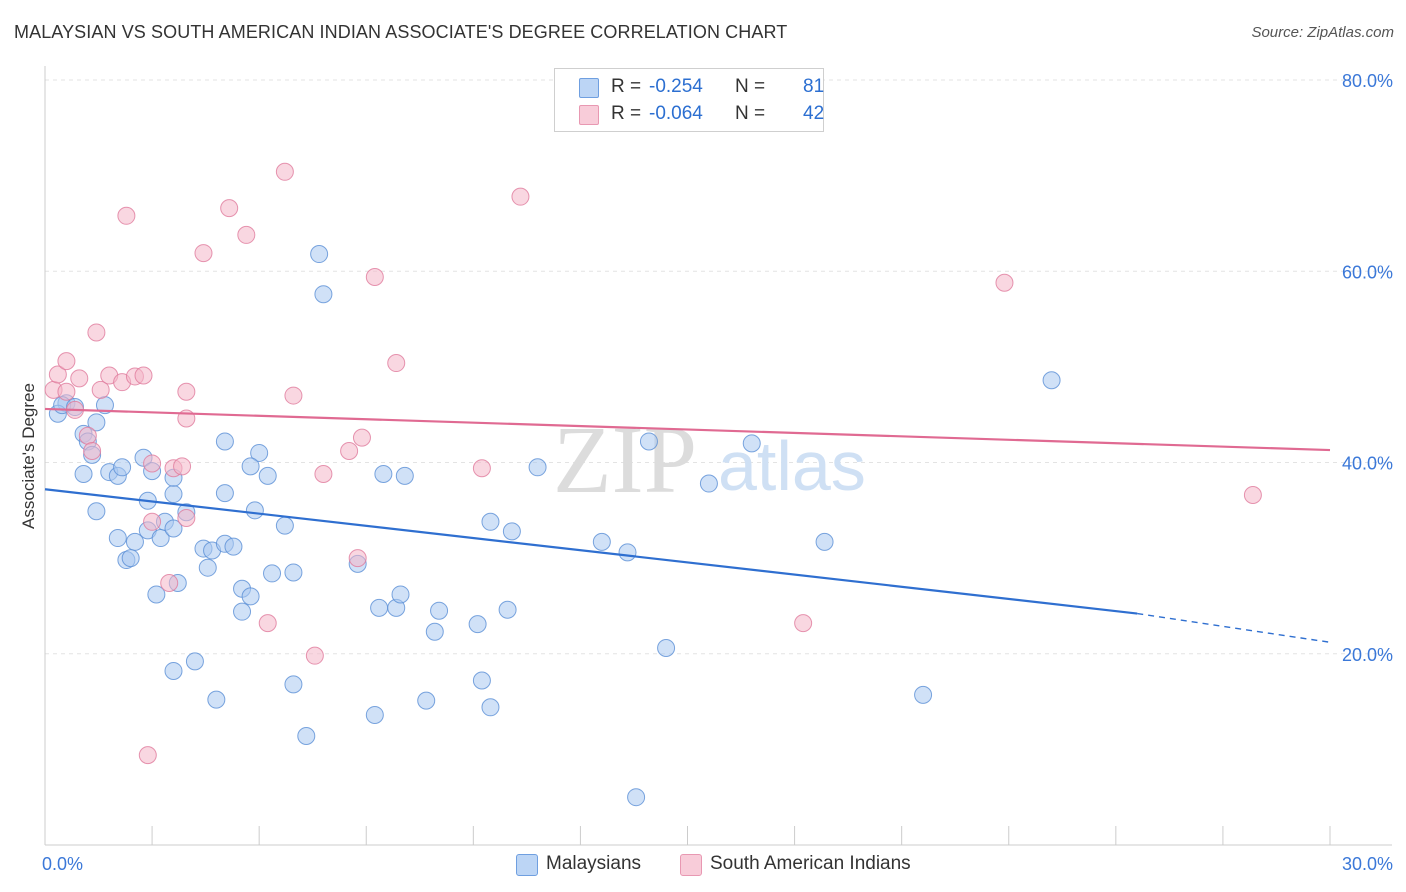 Image resolution: width=1406 pixels, height=892 pixels. Describe the element at coordinates (589, 115) in the screenshot. I see `legend-swatch-south-american-indians` at that location.